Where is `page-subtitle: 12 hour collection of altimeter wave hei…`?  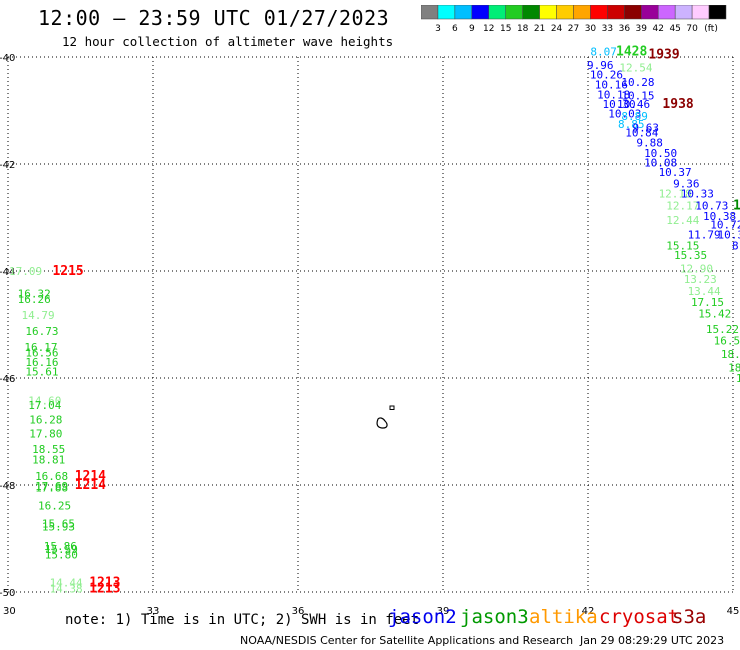
page-subtitle: 12 hour collection of altimeter wave hei… is located at coordinates (228, 41).